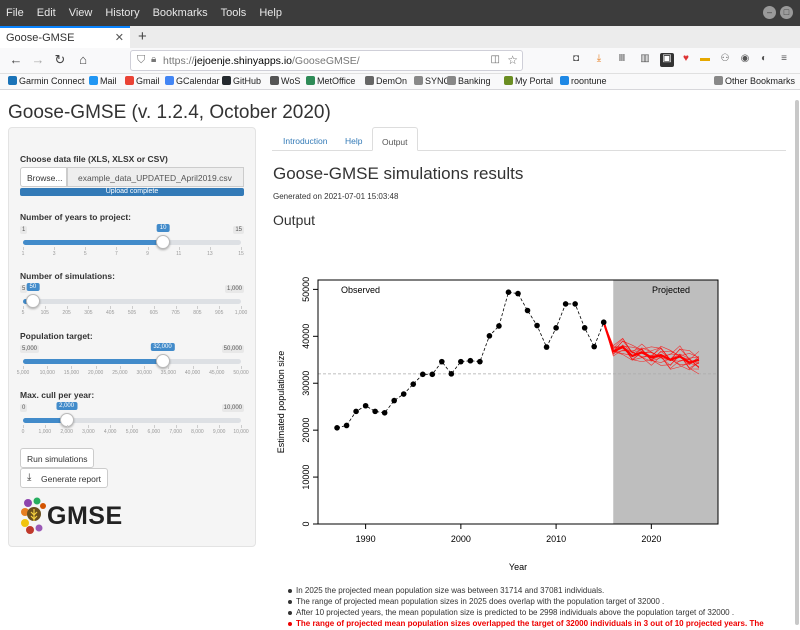 Image resolution: width=800 pixels, height=630 pixels. What do you see at coordinates (285, 81) in the screenshot?
I see `bookmark-wos: WoS` at bounding box center [285, 81].